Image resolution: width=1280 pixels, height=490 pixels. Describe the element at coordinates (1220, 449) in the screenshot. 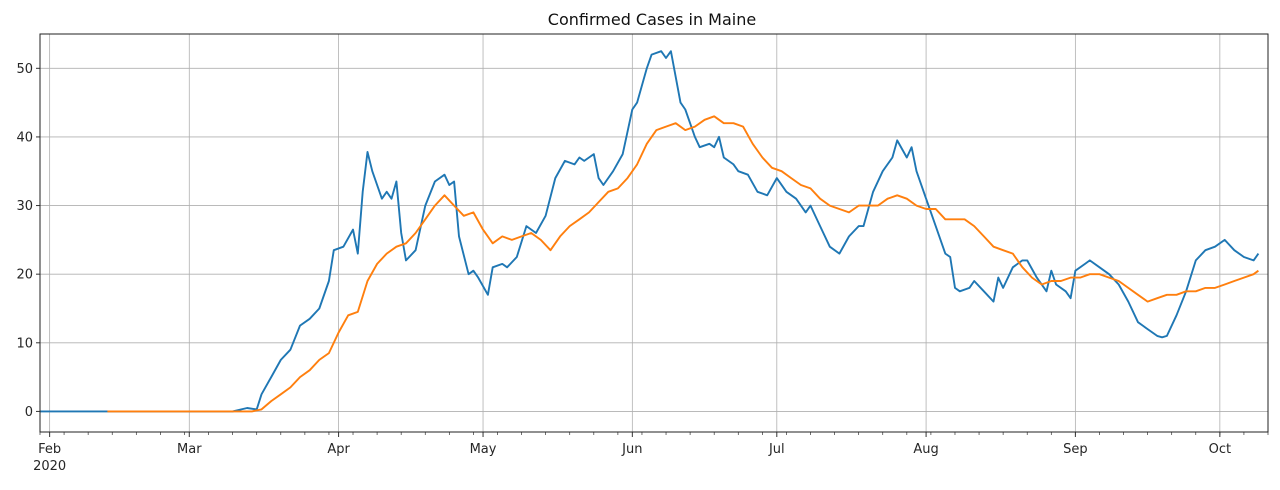

I see `x-tick-label: Oct` at that location.